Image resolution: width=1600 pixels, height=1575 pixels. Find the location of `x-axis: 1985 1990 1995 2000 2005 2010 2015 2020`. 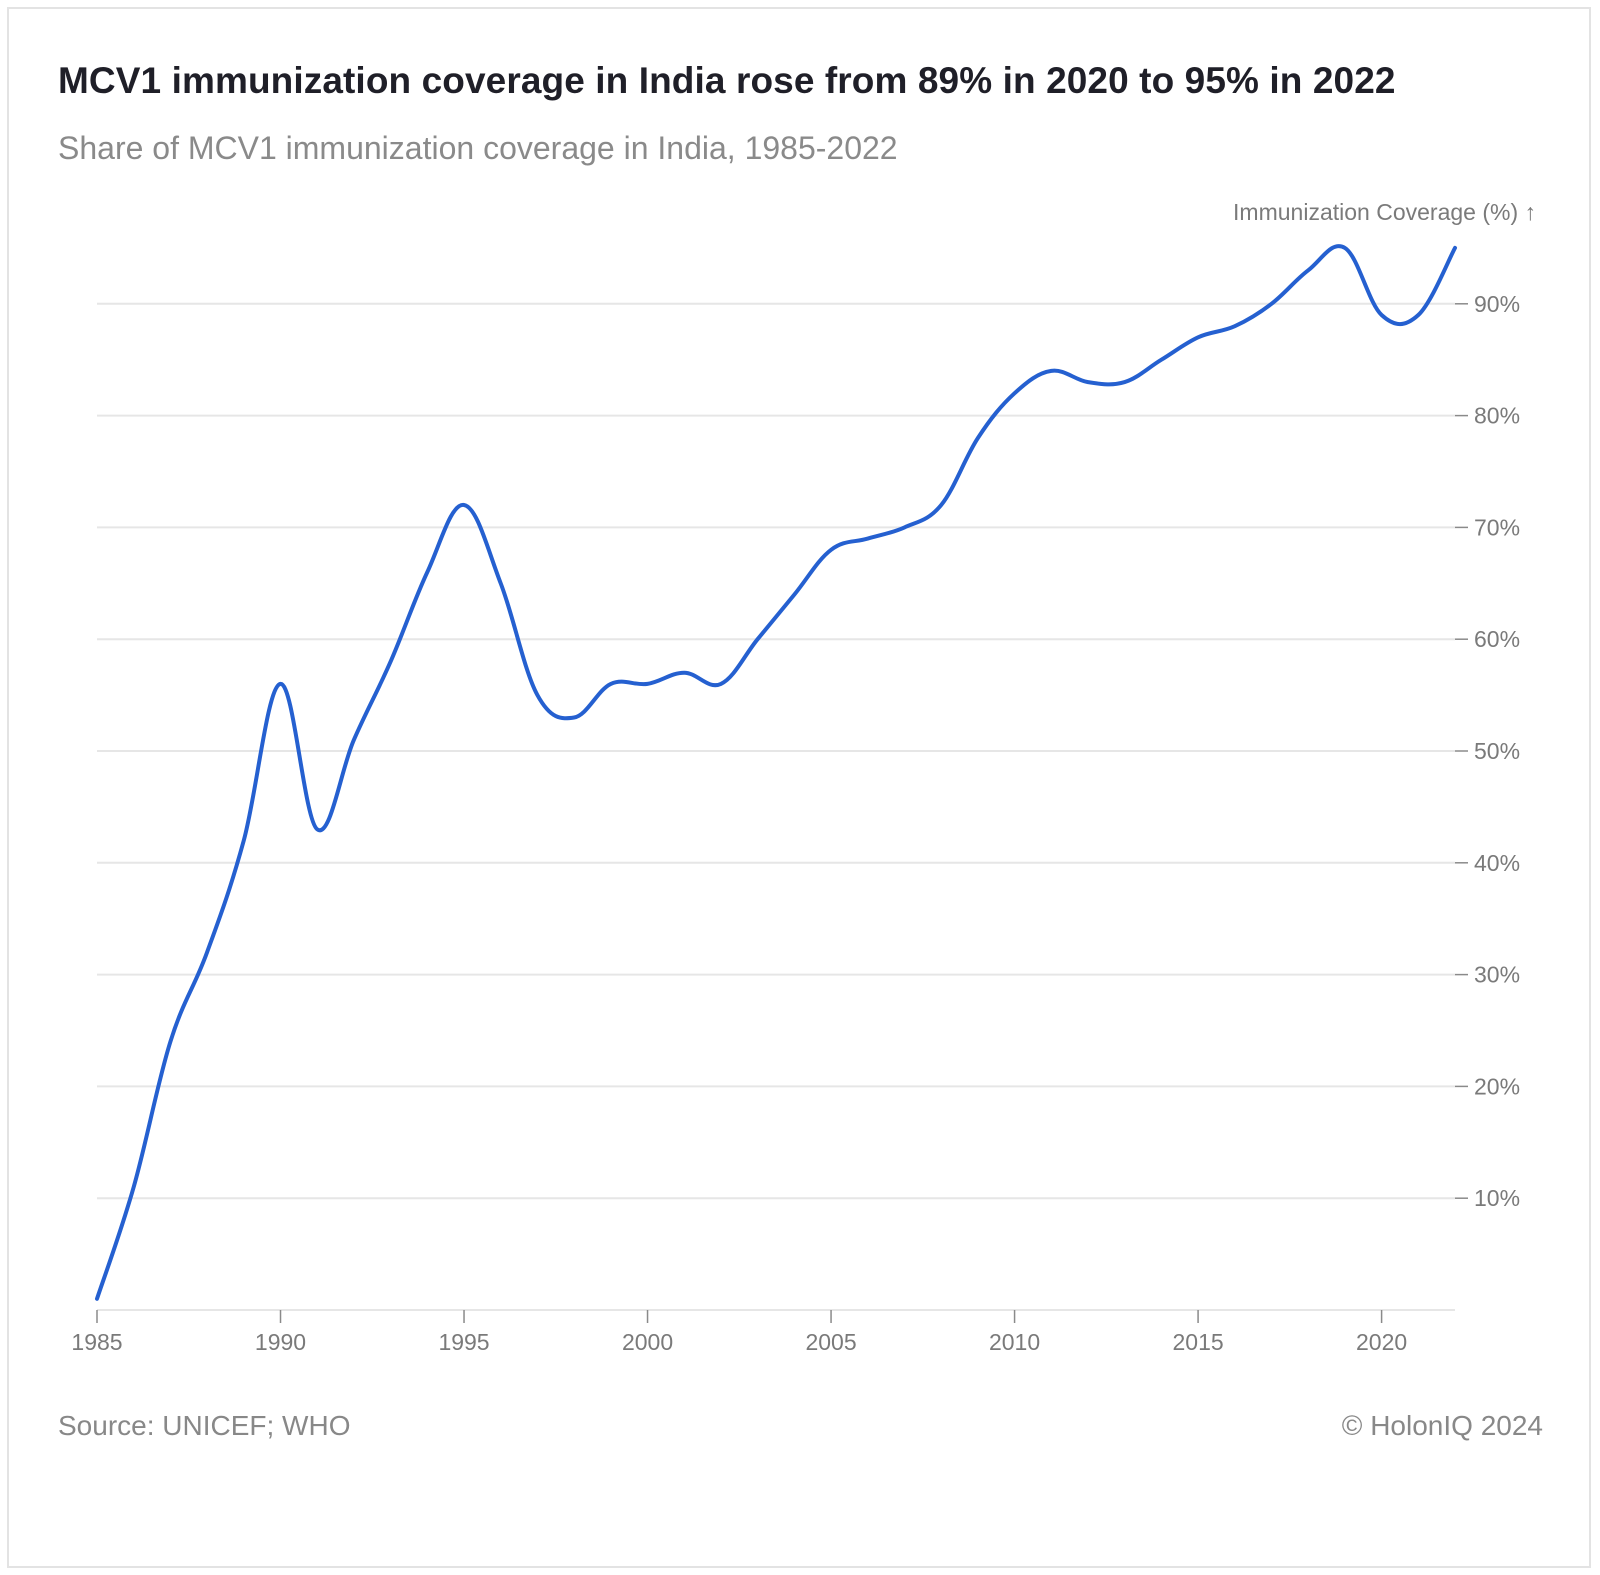

x-axis: 1985 1990 1995 2000 2005 2010 2015 2020 is located at coordinates (739, 1332).